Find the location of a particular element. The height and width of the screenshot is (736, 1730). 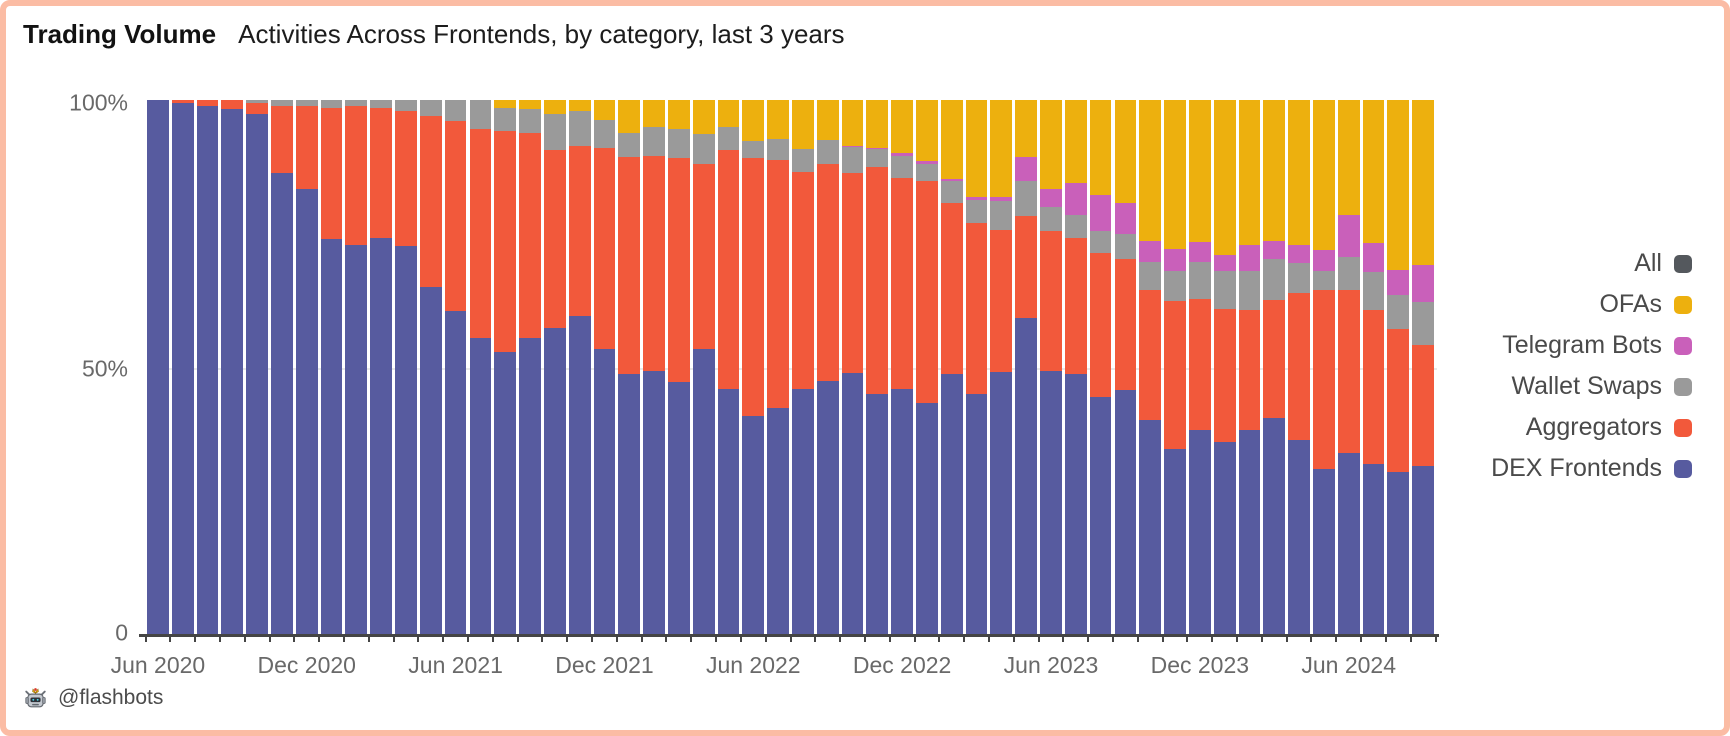

bar-aug-2024 is located at coordinates (1398, 367).